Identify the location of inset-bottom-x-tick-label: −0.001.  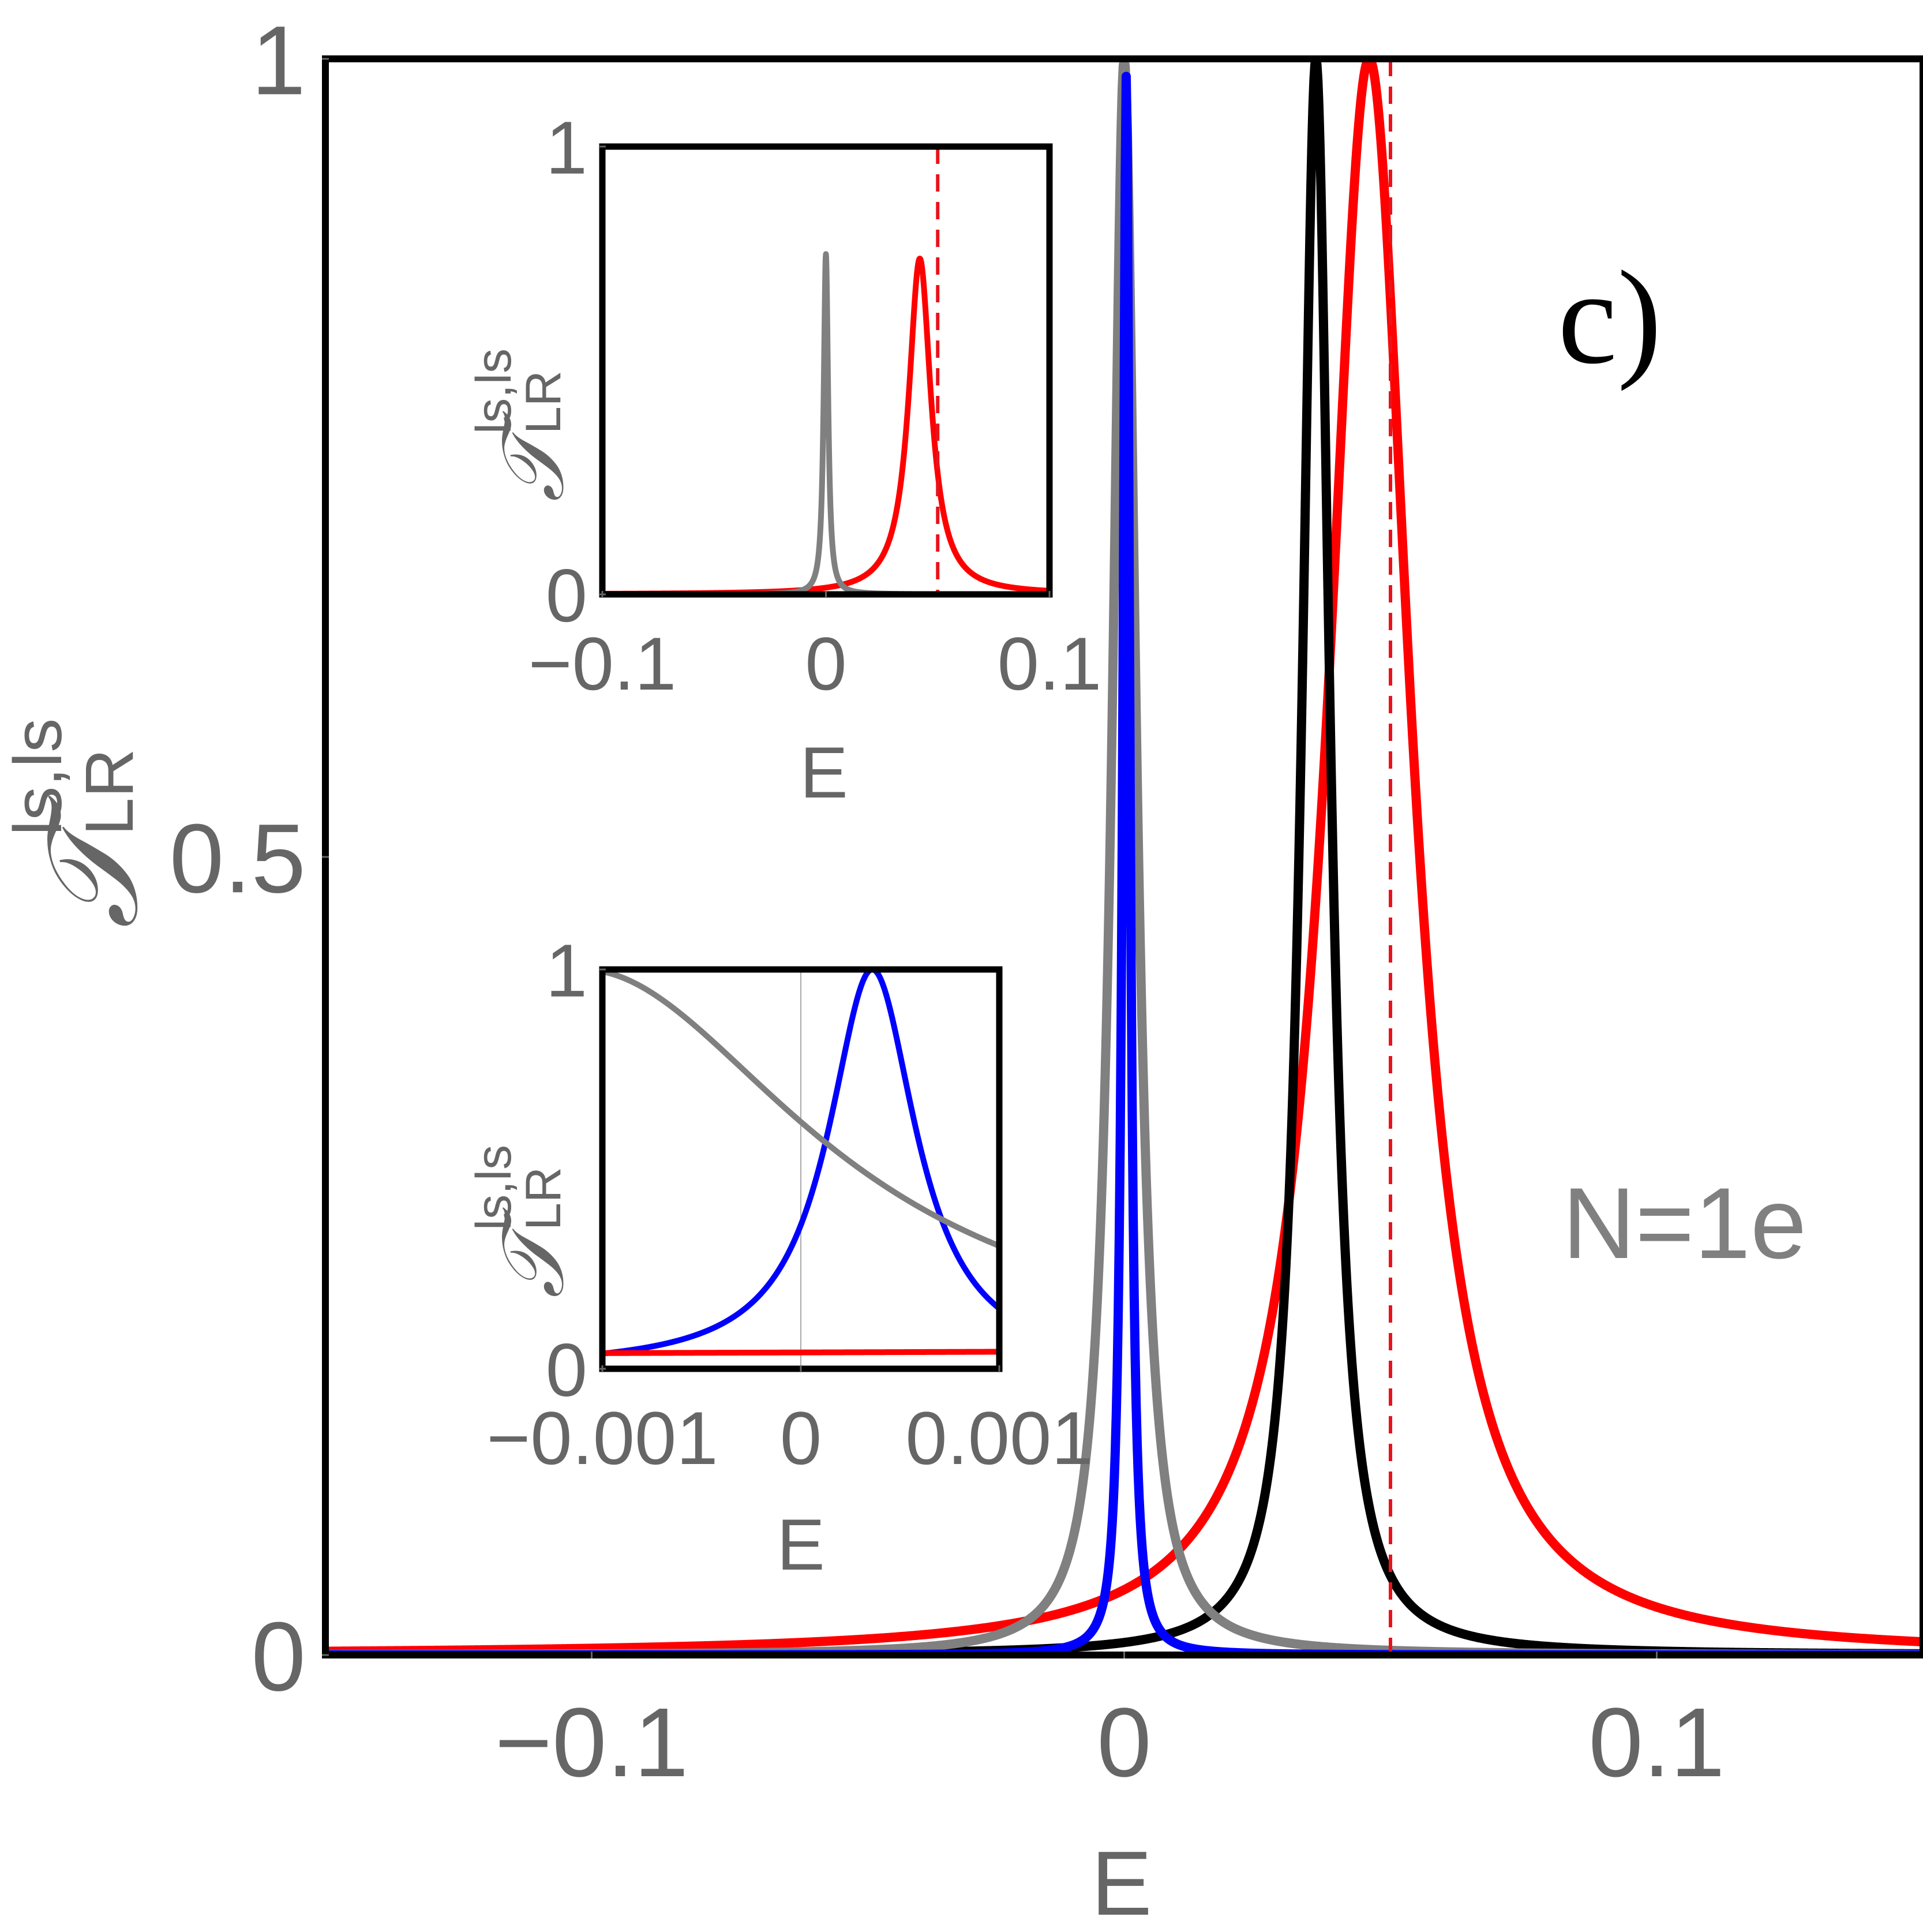
(602, 1438).